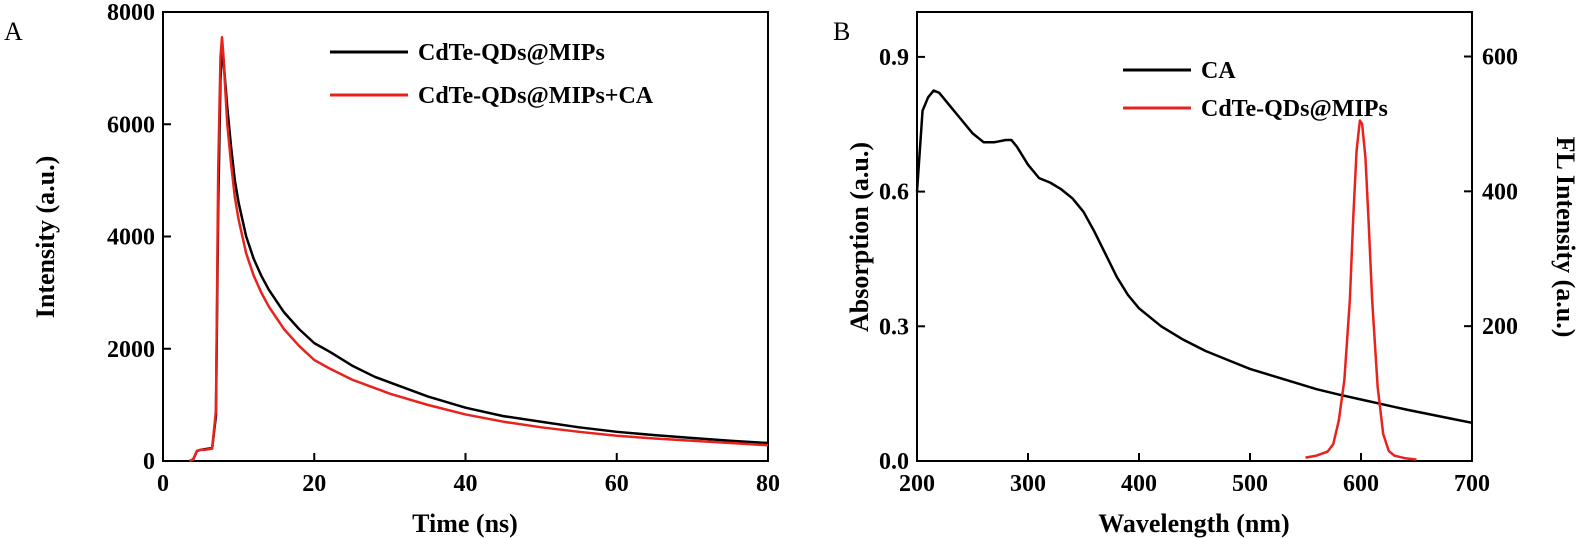 The image size is (1579, 538). What do you see at coordinates (1139, 484) in the screenshot?
I see `x-tick-label: 400` at bounding box center [1139, 484].